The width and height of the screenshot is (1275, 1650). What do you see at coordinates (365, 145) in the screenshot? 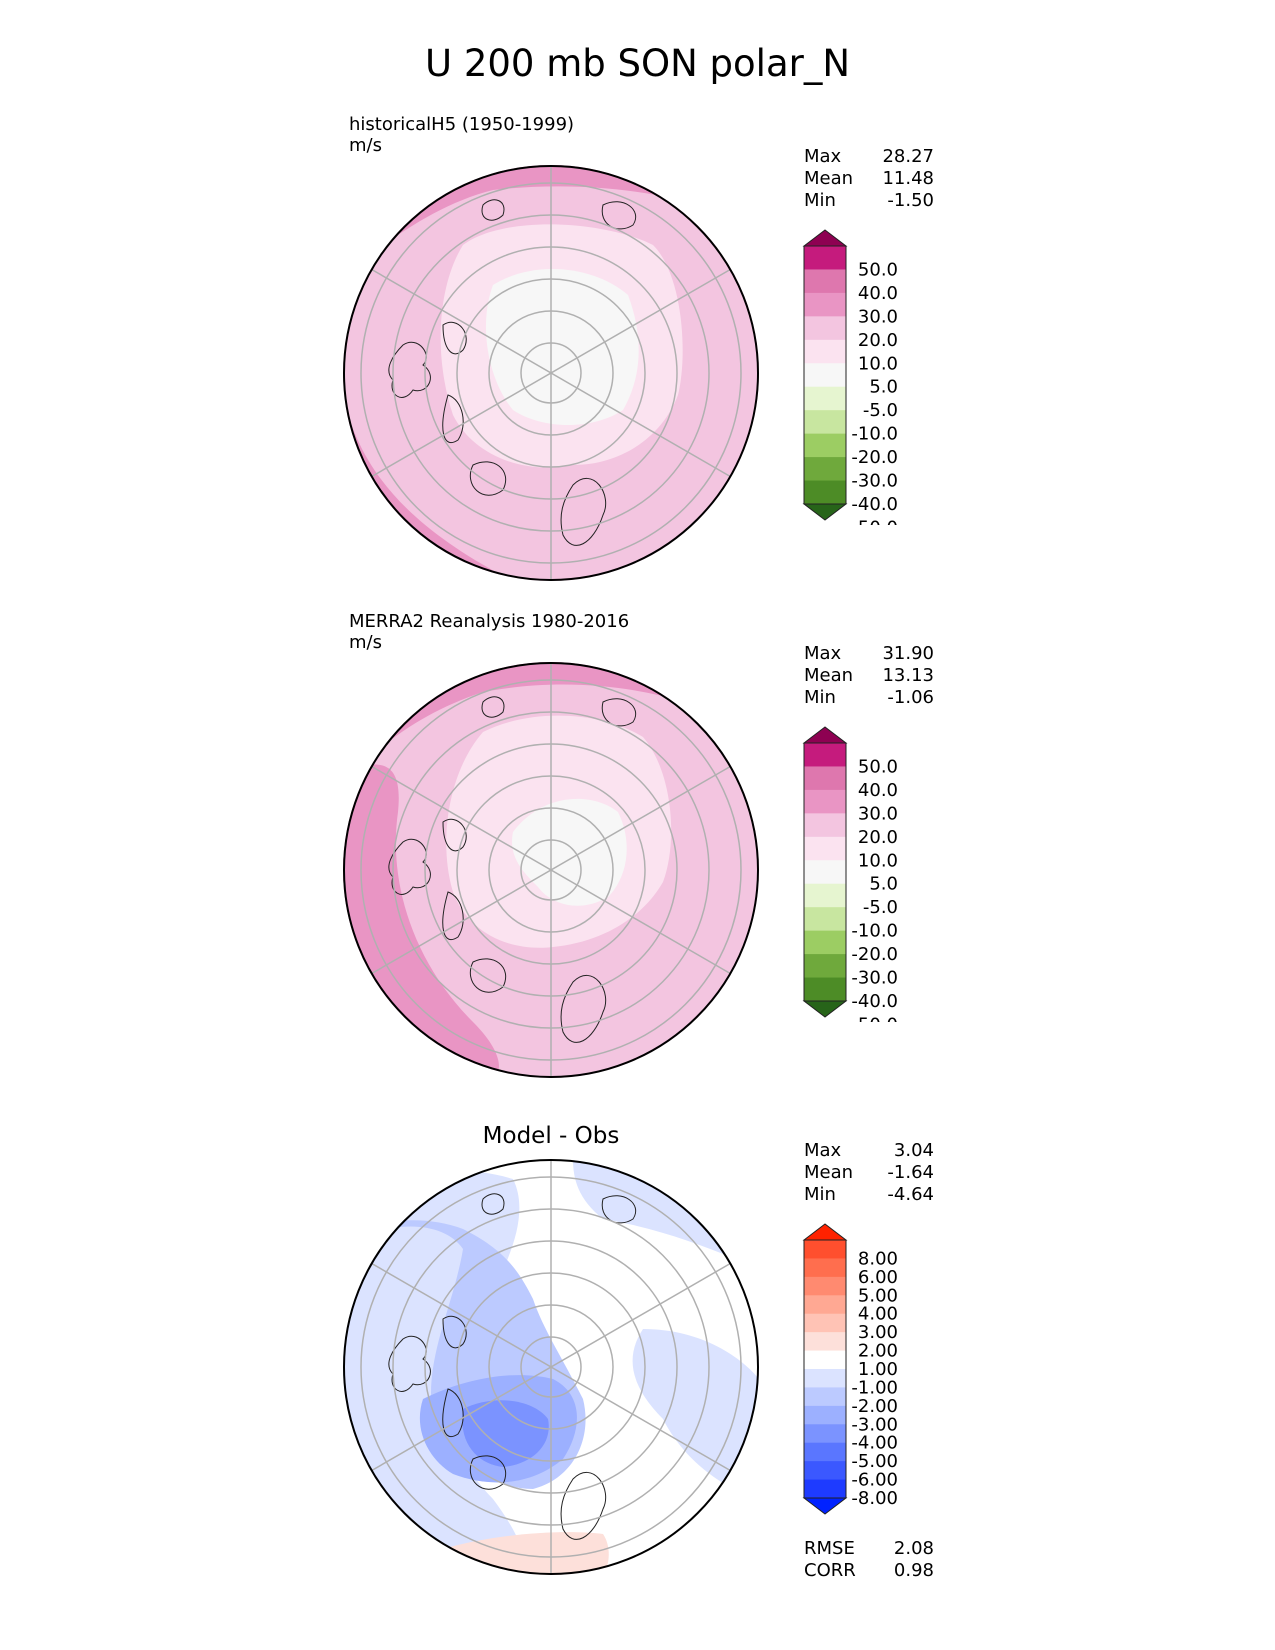
I see `panel-1-units: m/s` at bounding box center [365, 145].